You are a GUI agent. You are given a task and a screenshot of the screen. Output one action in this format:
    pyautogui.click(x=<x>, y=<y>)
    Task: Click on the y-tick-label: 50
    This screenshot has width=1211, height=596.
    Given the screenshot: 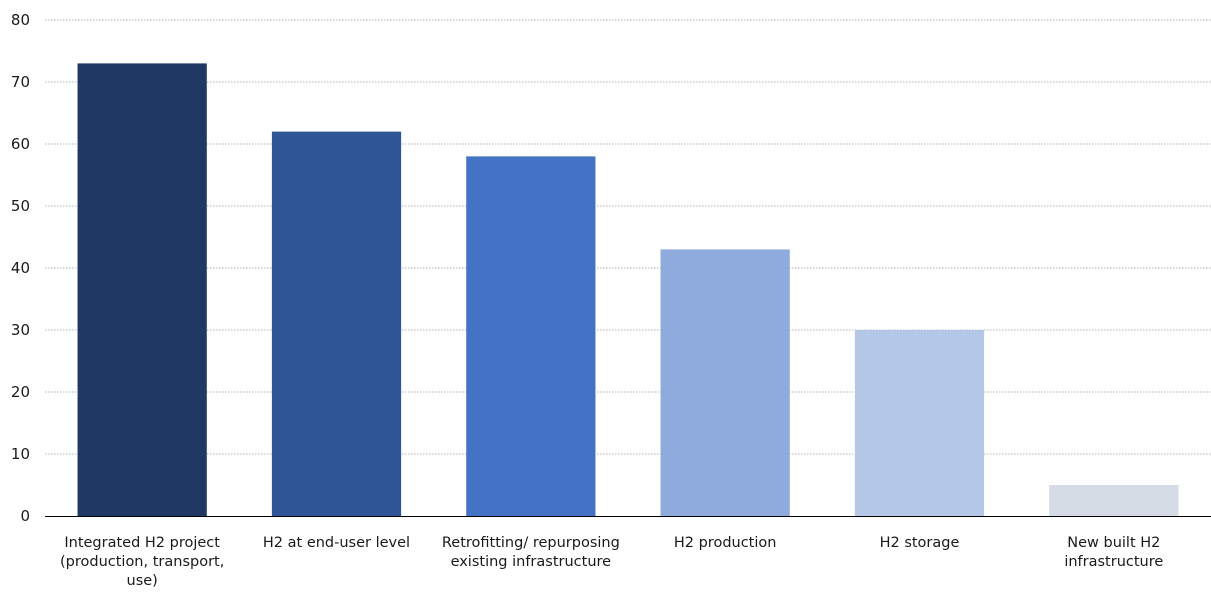 What is the action you would take?
    pyautogui.click(x=20, y=206)
    